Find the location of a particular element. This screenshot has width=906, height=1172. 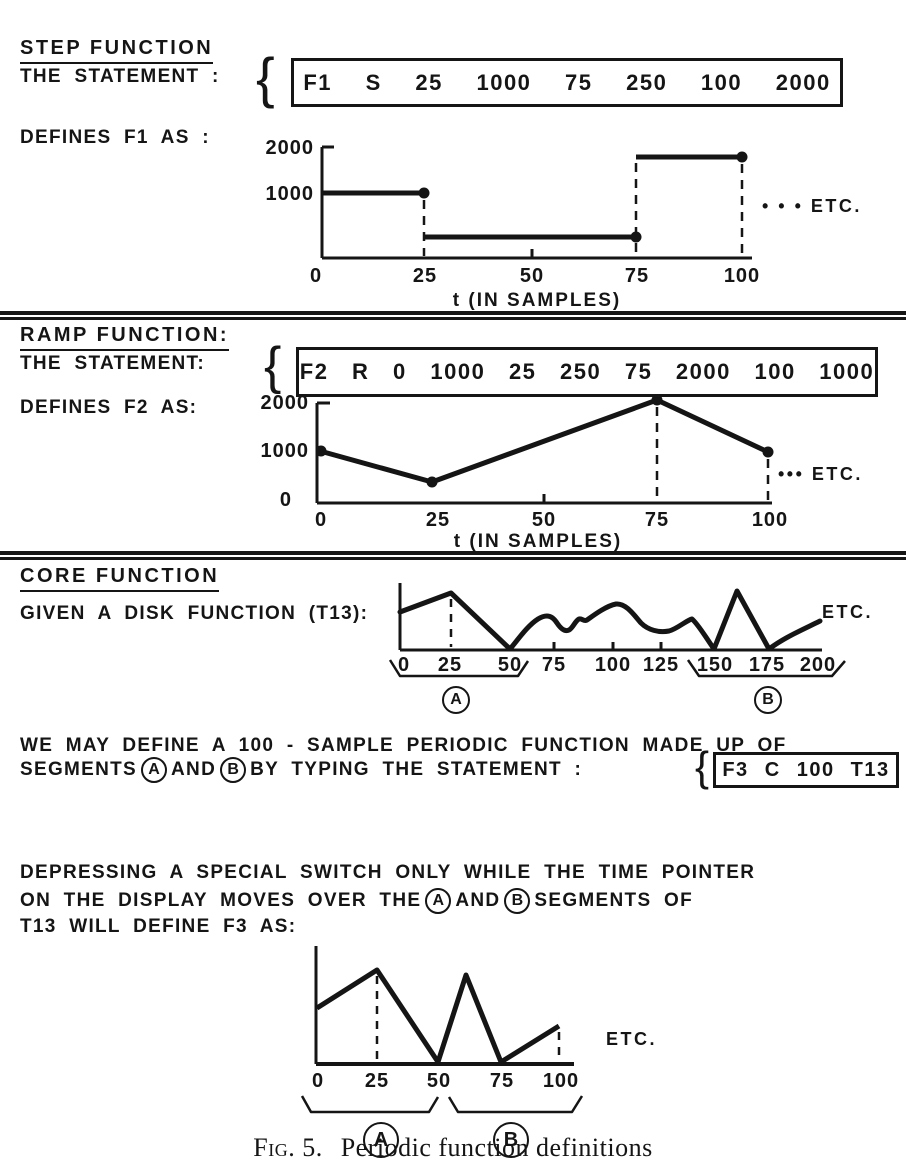

section-divider-1b is located at coordinates (453, 318).